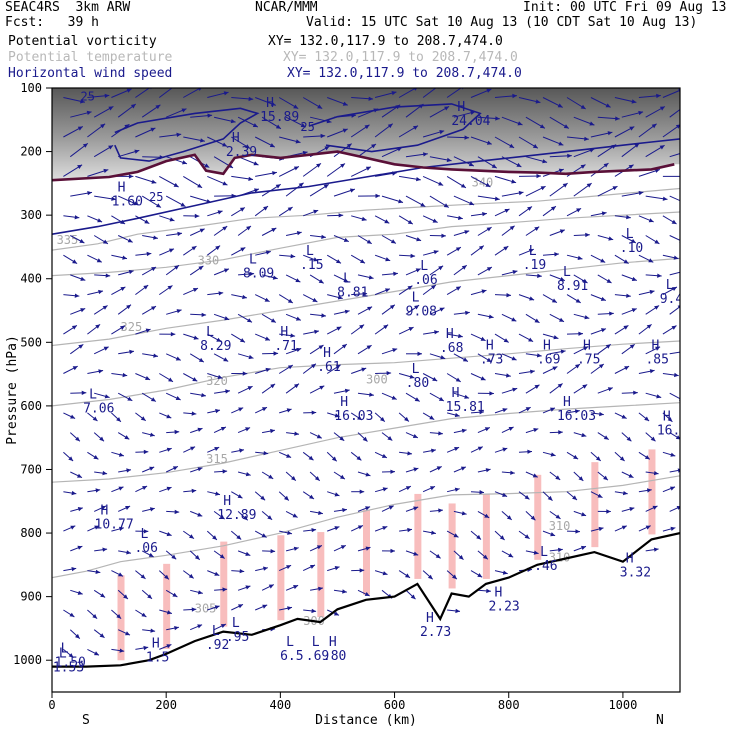 The height and width of the screenshot is (740, 740). I want to click on extremum-value-label: .46, so click(545, 566).